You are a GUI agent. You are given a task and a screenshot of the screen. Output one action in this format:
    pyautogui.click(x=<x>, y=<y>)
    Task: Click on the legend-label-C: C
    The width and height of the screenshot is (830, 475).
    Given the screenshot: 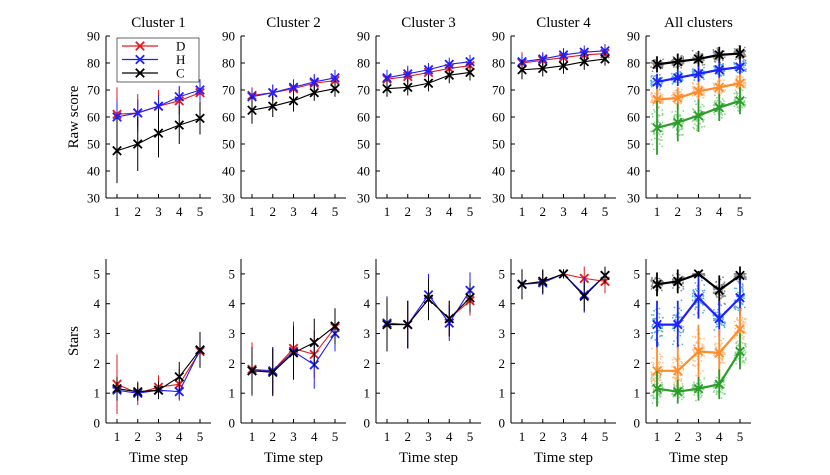 What is the action you would take?
    pyautogui.click(x=180, y=73)
    